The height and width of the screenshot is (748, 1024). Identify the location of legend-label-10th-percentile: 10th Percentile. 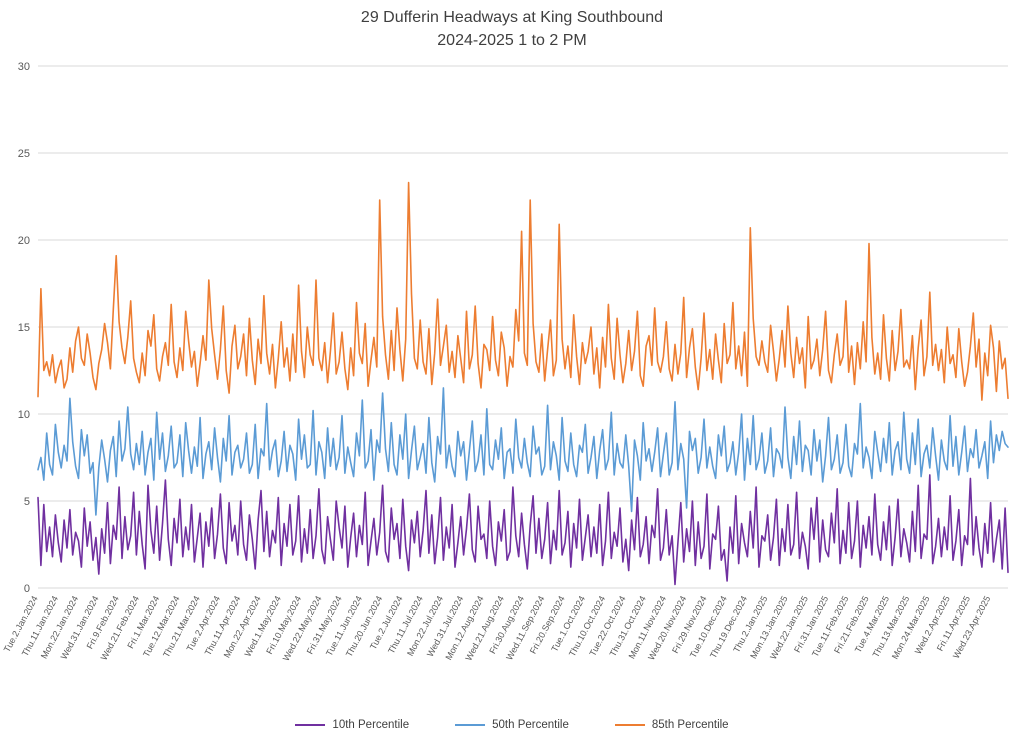
(371, 725).